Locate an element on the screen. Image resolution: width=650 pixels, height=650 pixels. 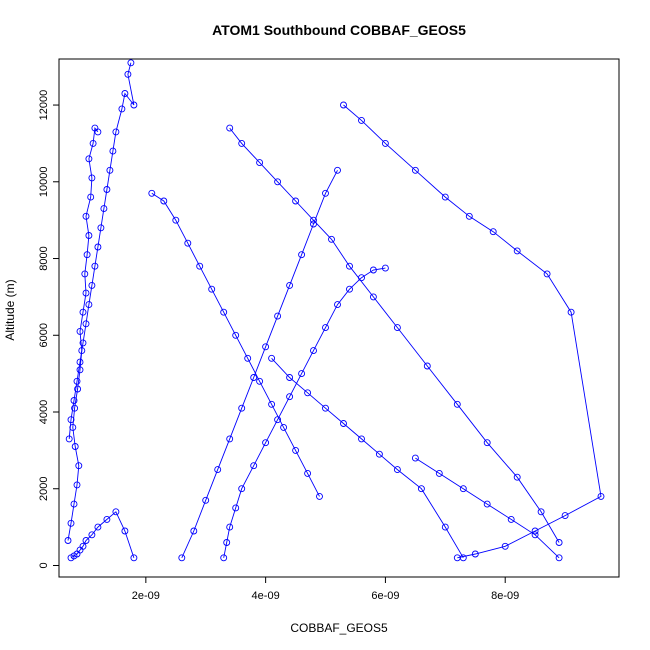
y-axis: 0 2000 4000 6000 8000 10000 12000 is located at coordinates (49, 329).